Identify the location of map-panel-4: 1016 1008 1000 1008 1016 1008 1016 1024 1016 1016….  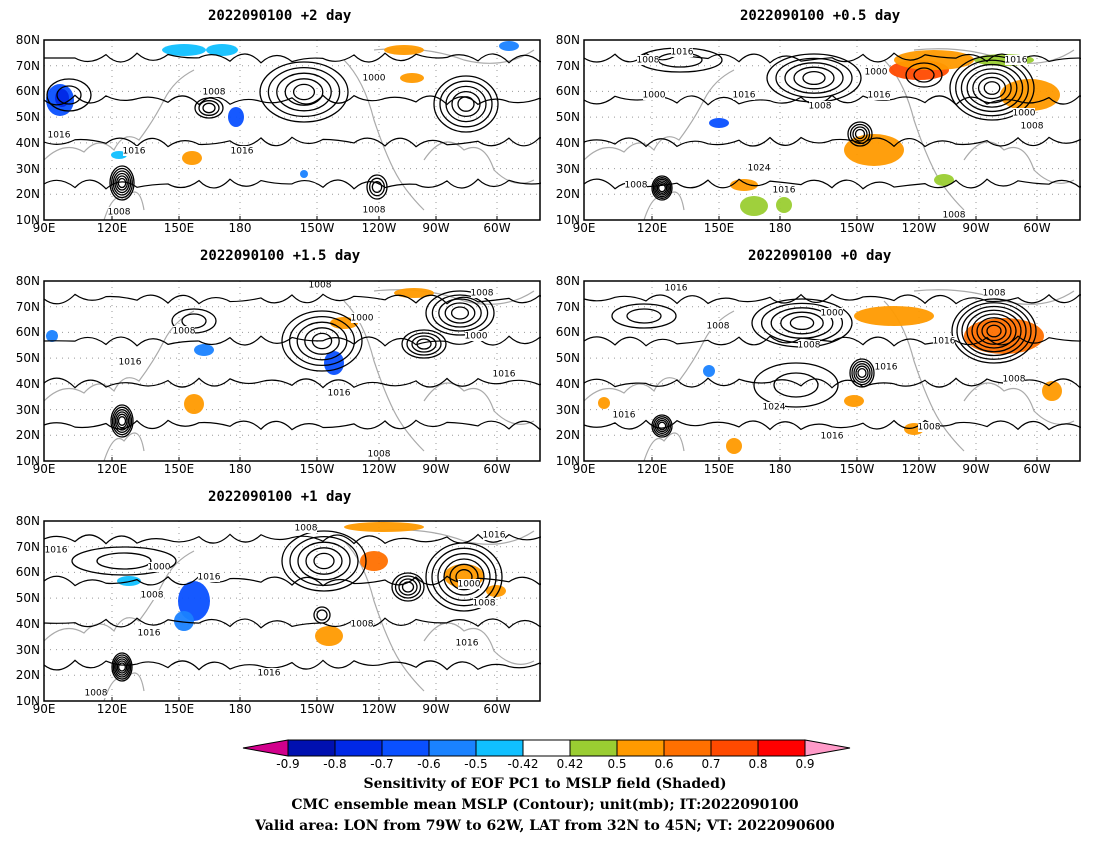
(832, 371).